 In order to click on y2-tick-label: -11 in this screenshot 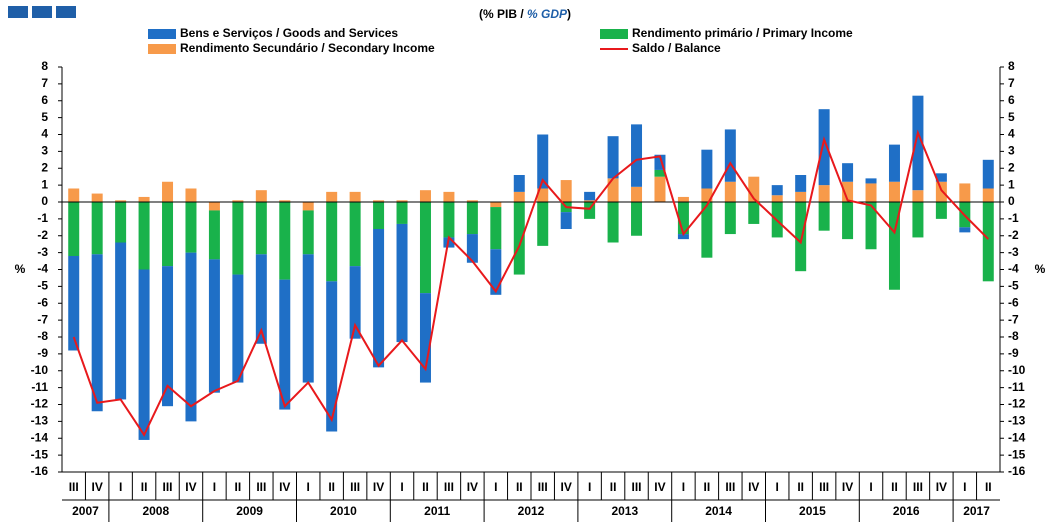, I will do `click(1016, 387)`.